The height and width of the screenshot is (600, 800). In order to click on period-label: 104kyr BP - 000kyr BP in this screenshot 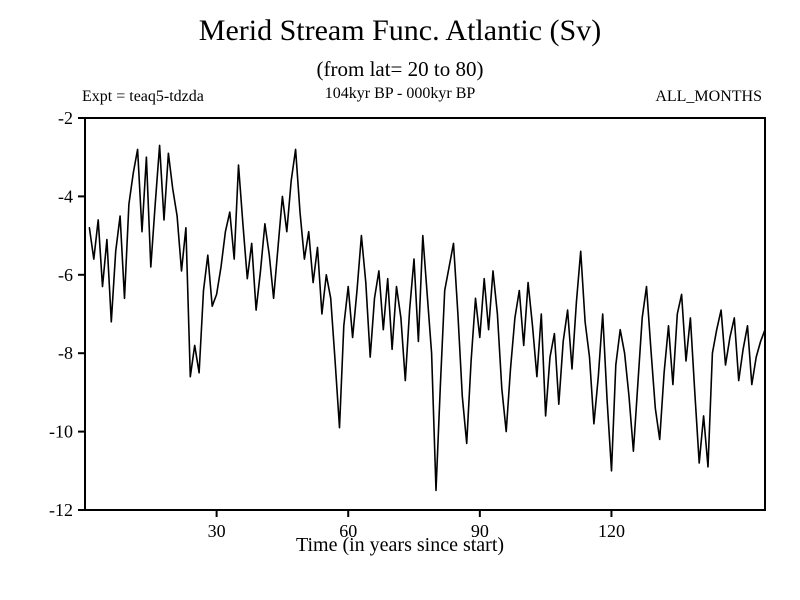, I will do `click(400, 93)`.